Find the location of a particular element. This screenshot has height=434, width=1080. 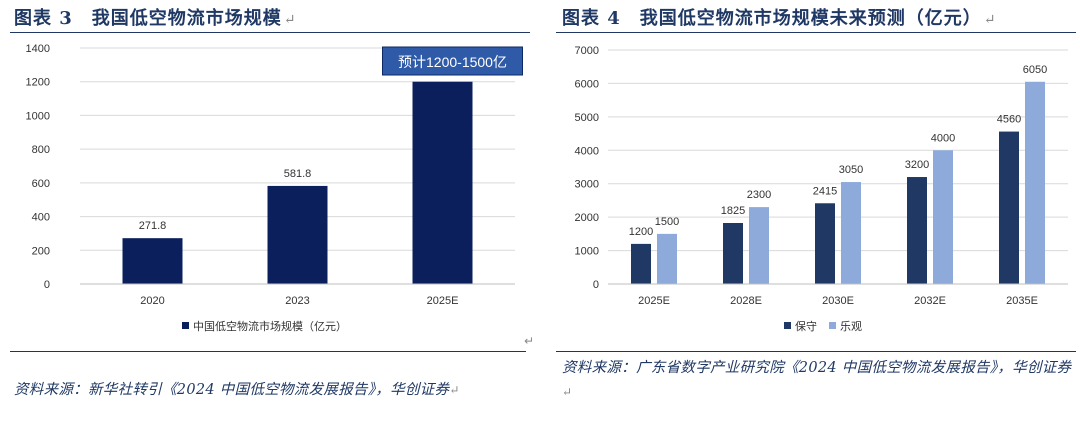

y-tick-label: 4000 is located at coordinates (587, 151).